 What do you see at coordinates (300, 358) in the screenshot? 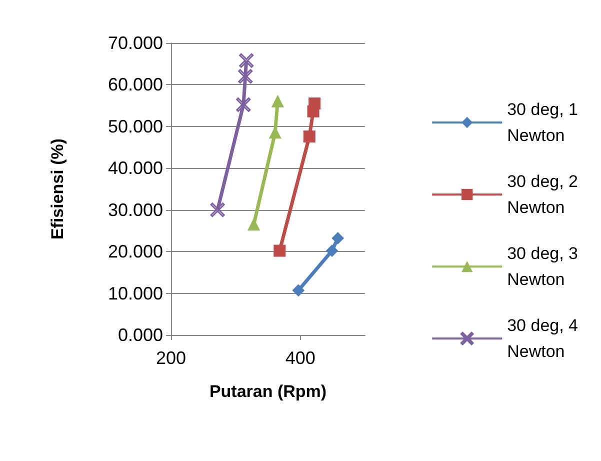
I see `x-tick-label: 400` at bounding box center [300, 358].